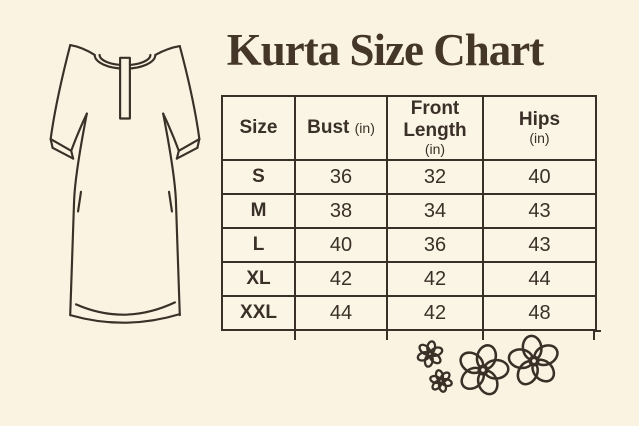 This screenshot has height=426, width=639. What do you see at coordinates (341, 245) in the screenshot?
I see `bust-value: 40` at bounding box center [341, 245].